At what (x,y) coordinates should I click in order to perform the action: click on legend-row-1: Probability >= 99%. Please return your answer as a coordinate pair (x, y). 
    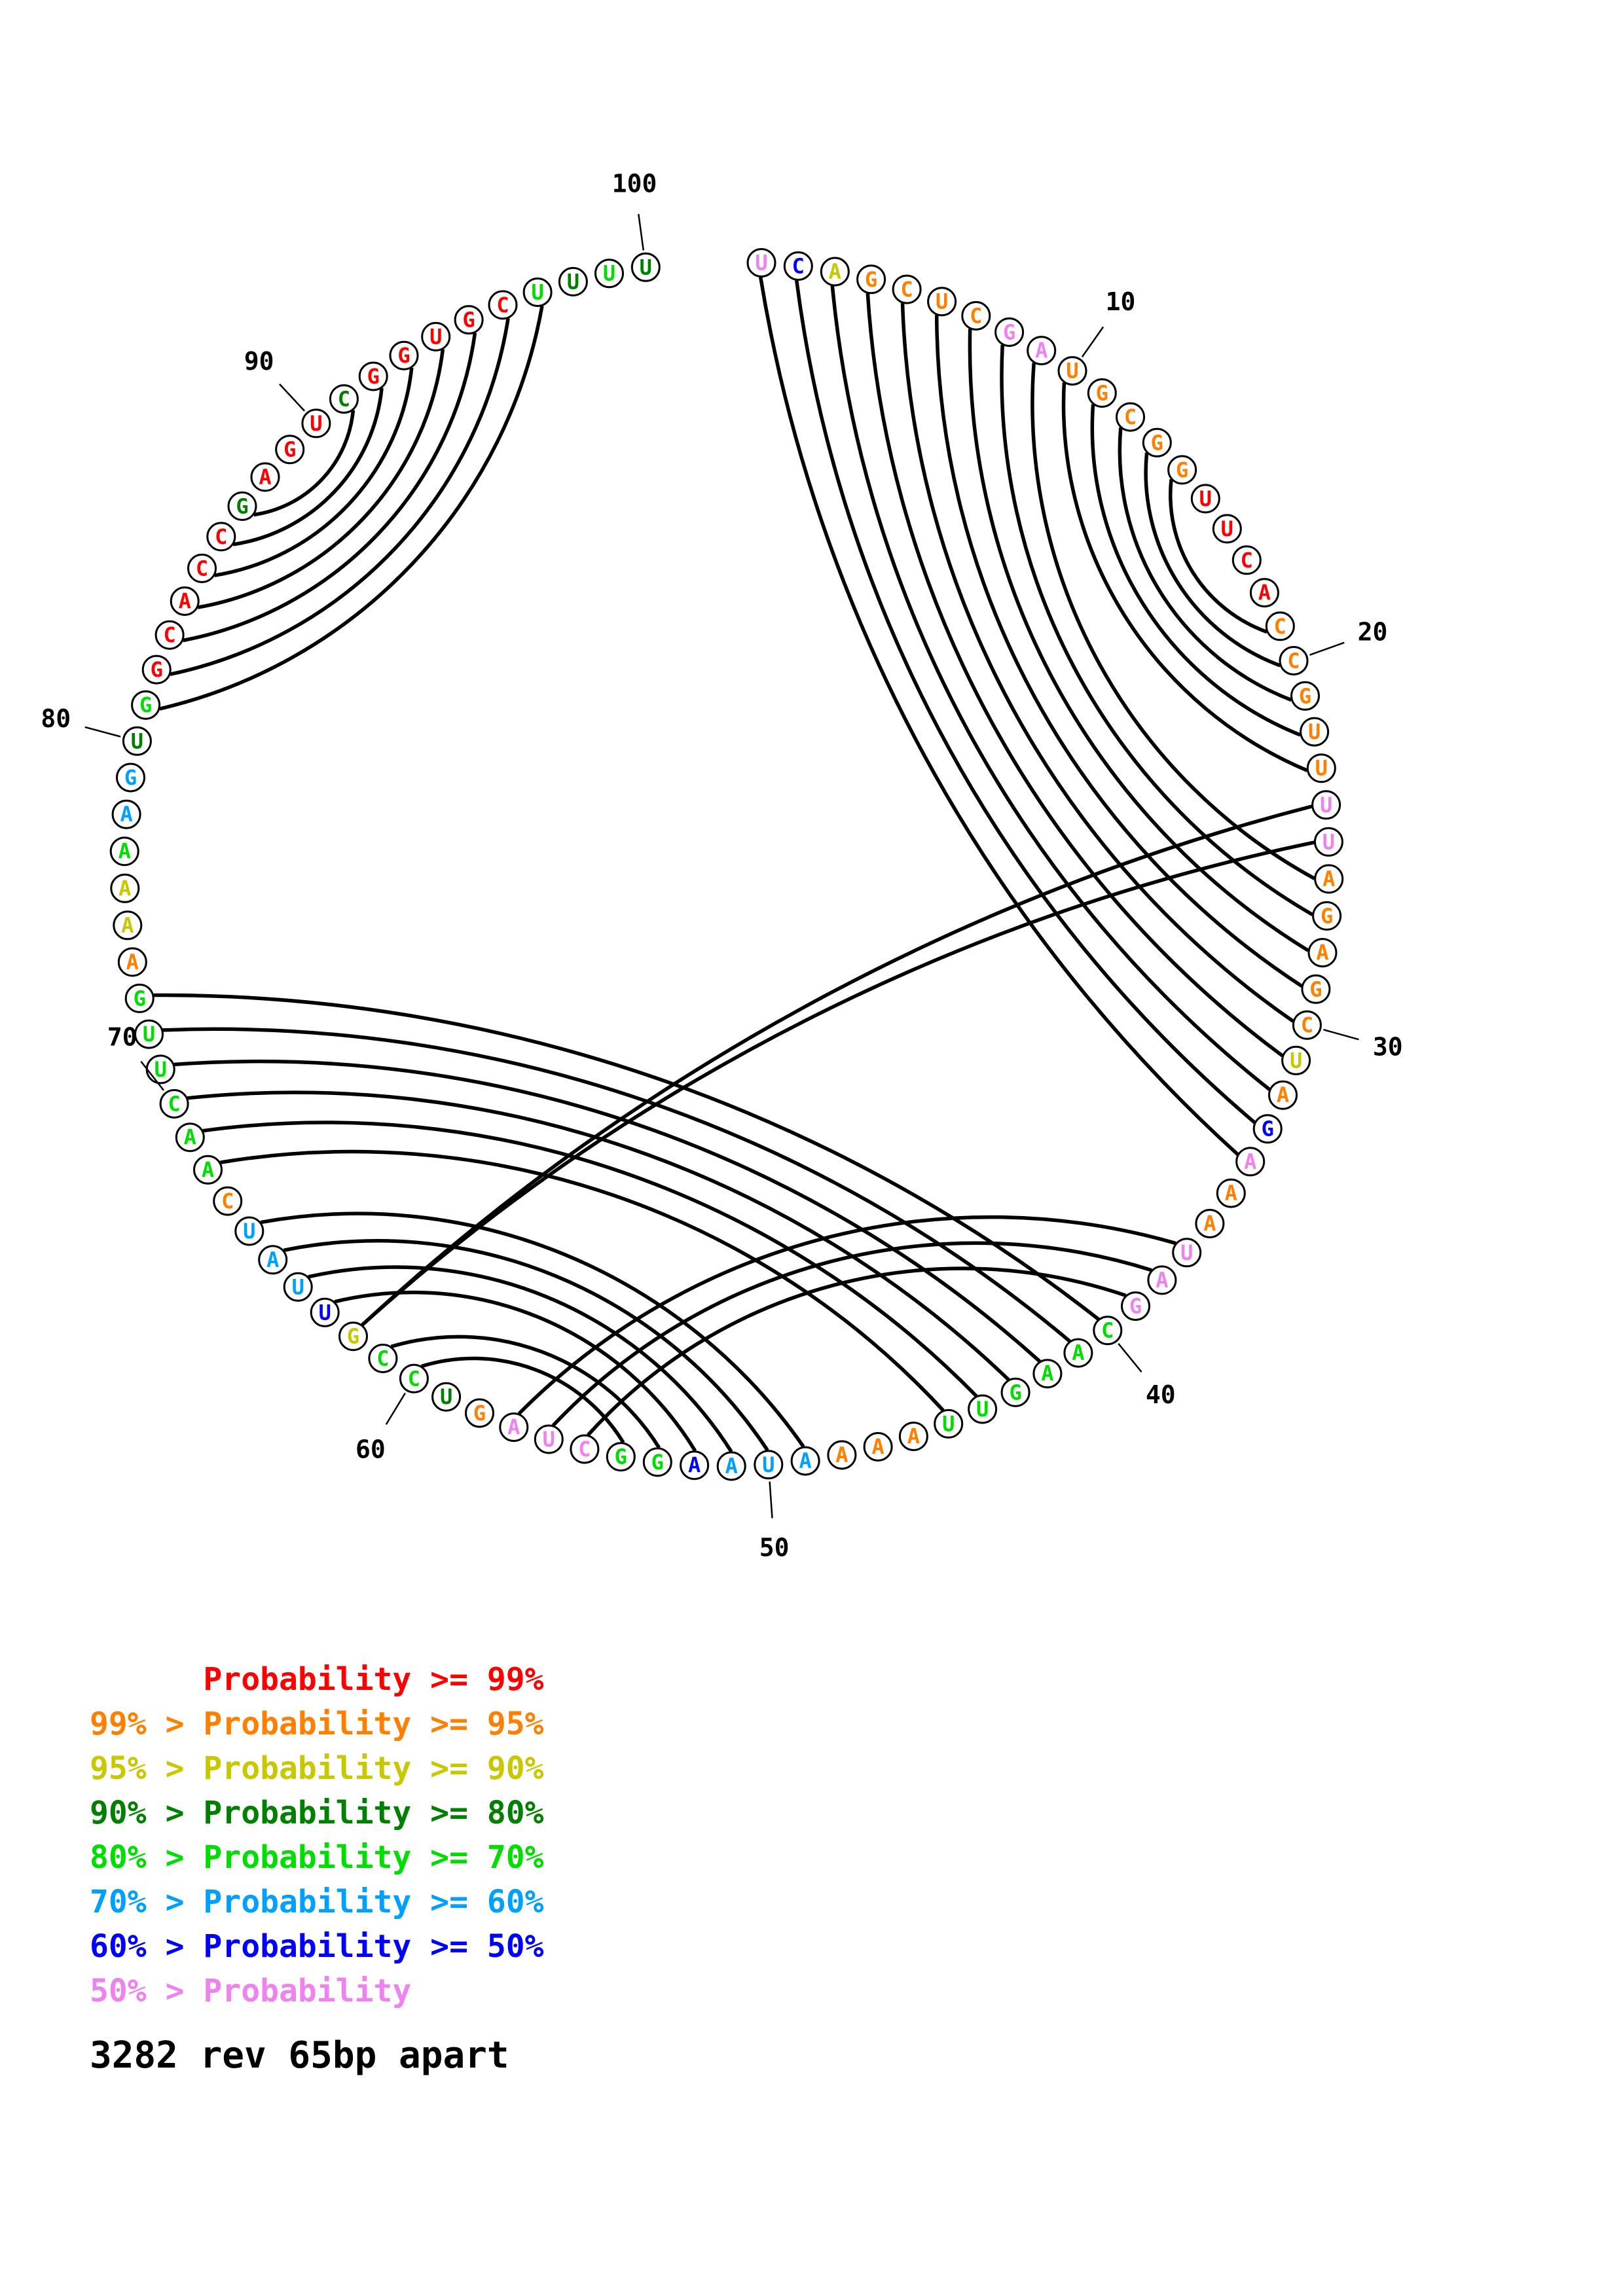
    Looking at the image, I should click on (317, 1679).